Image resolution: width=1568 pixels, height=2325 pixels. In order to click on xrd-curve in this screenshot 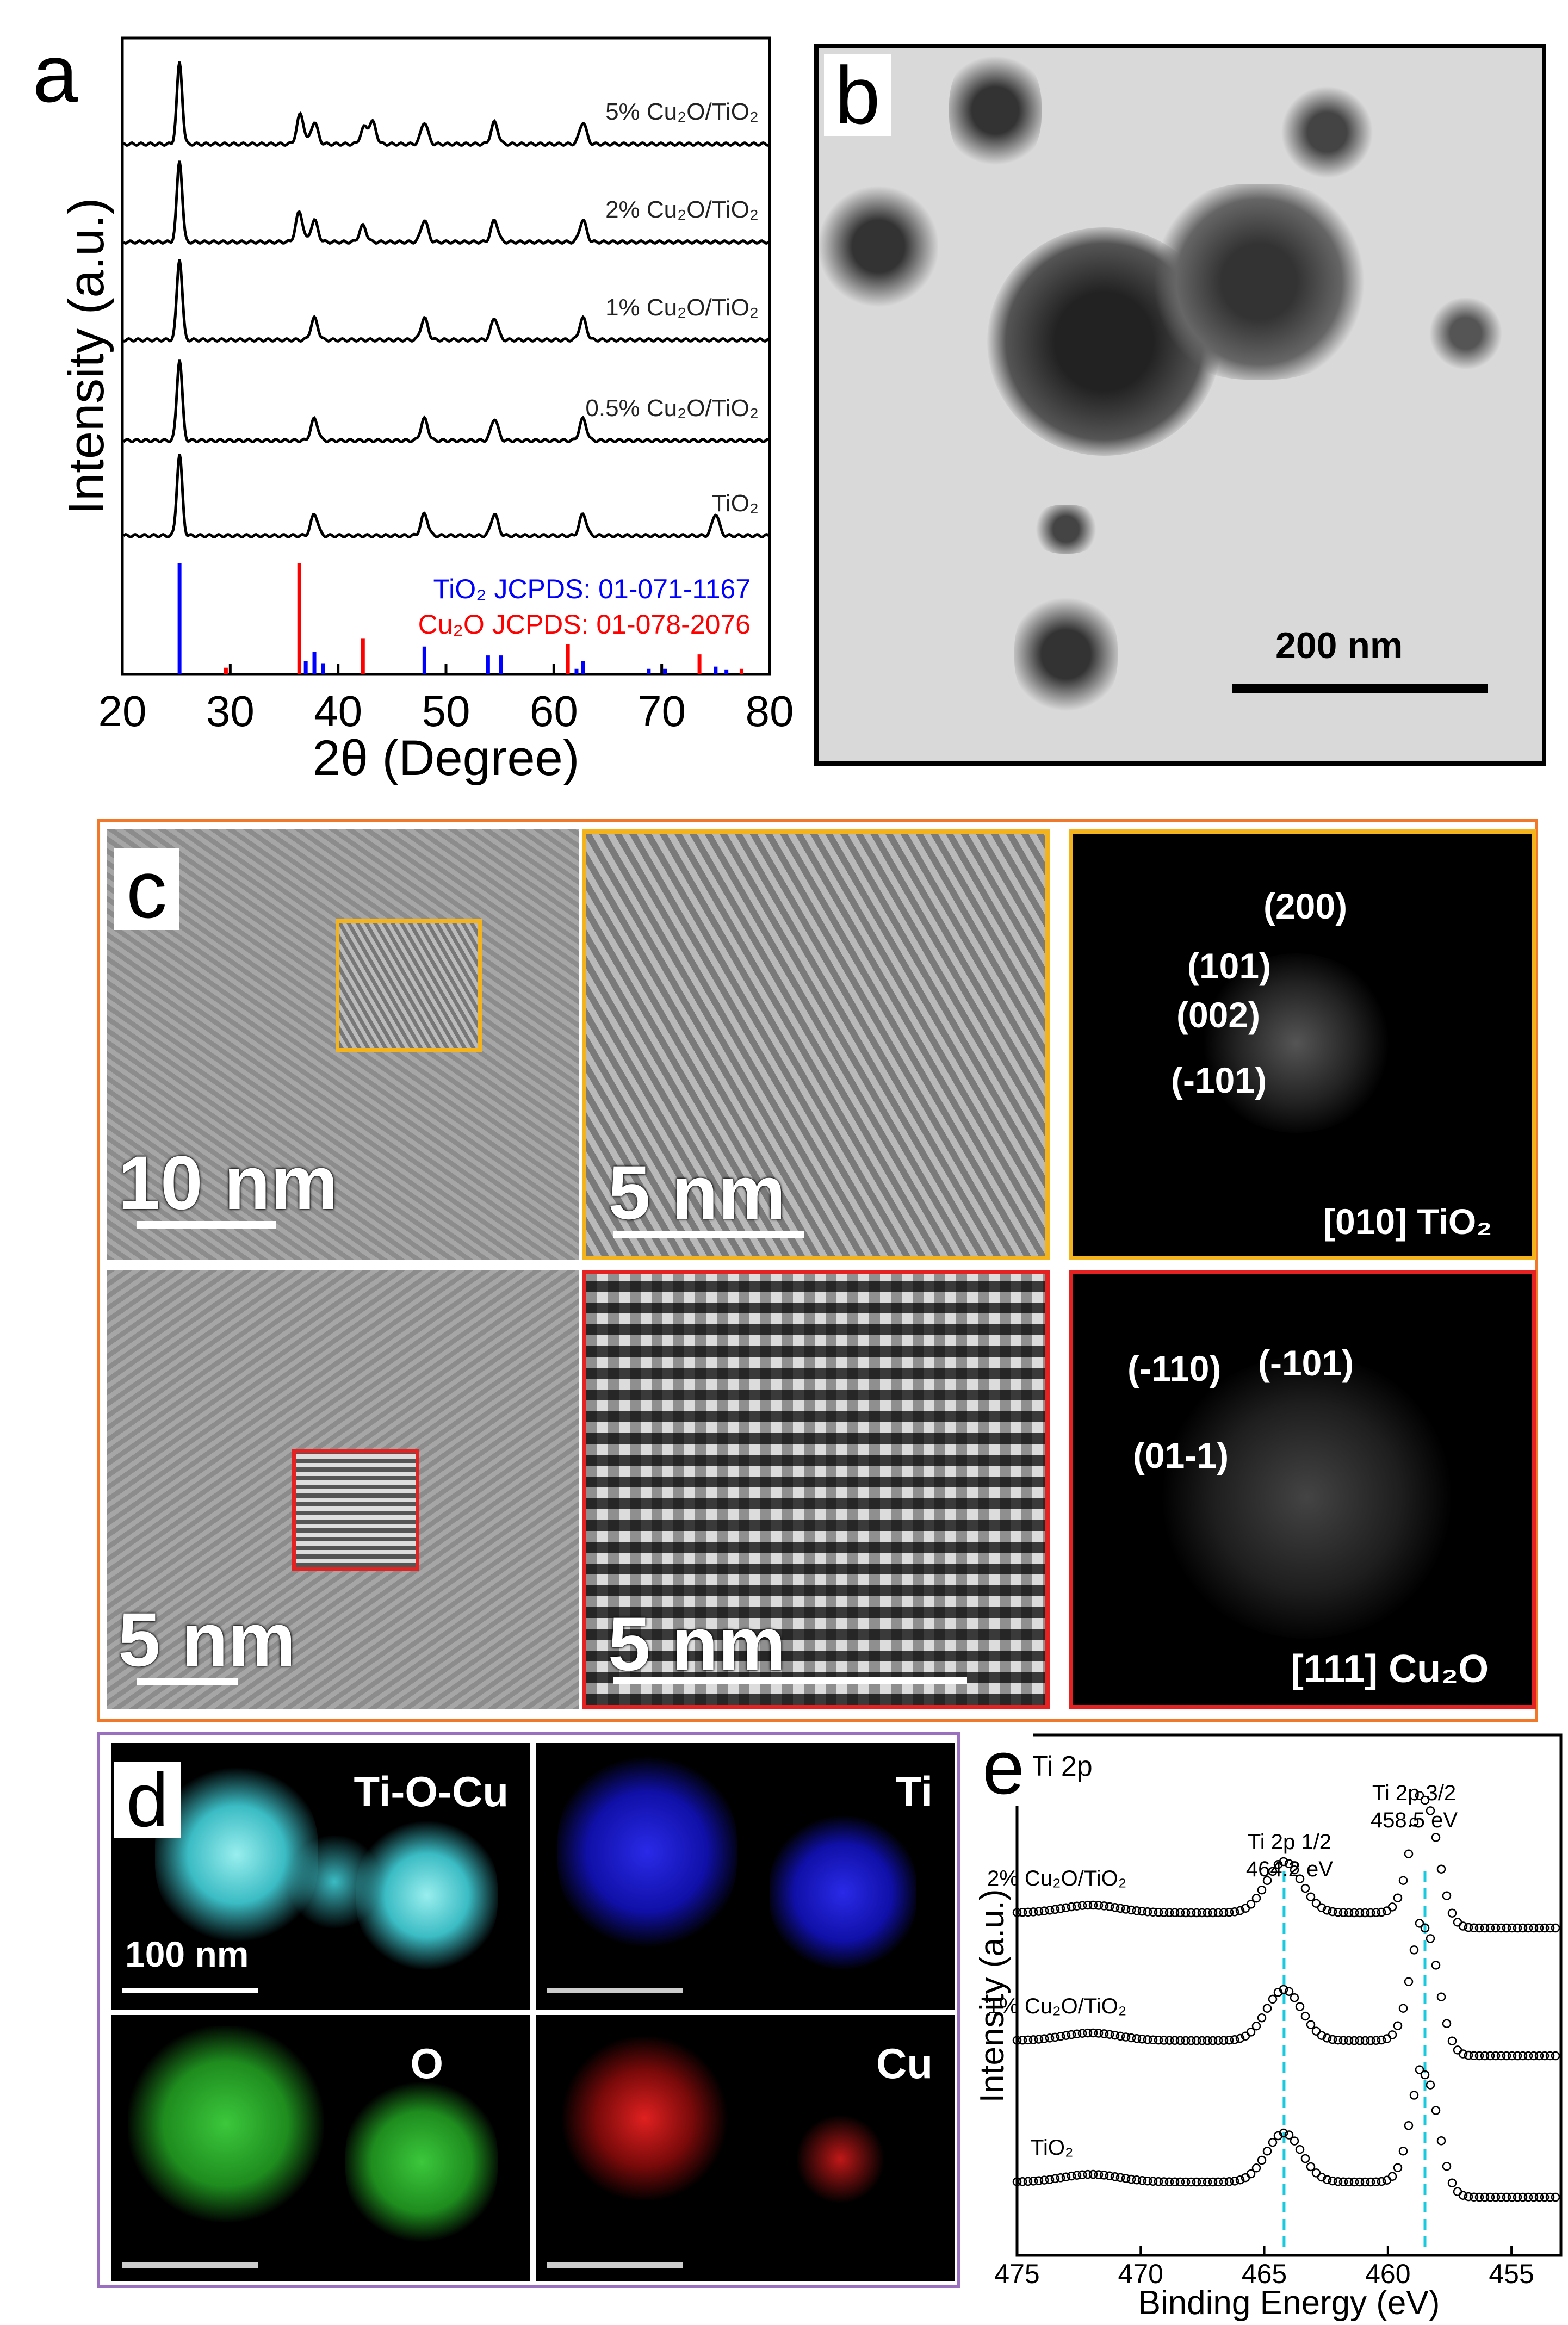, I will do `click(447, 202)`.